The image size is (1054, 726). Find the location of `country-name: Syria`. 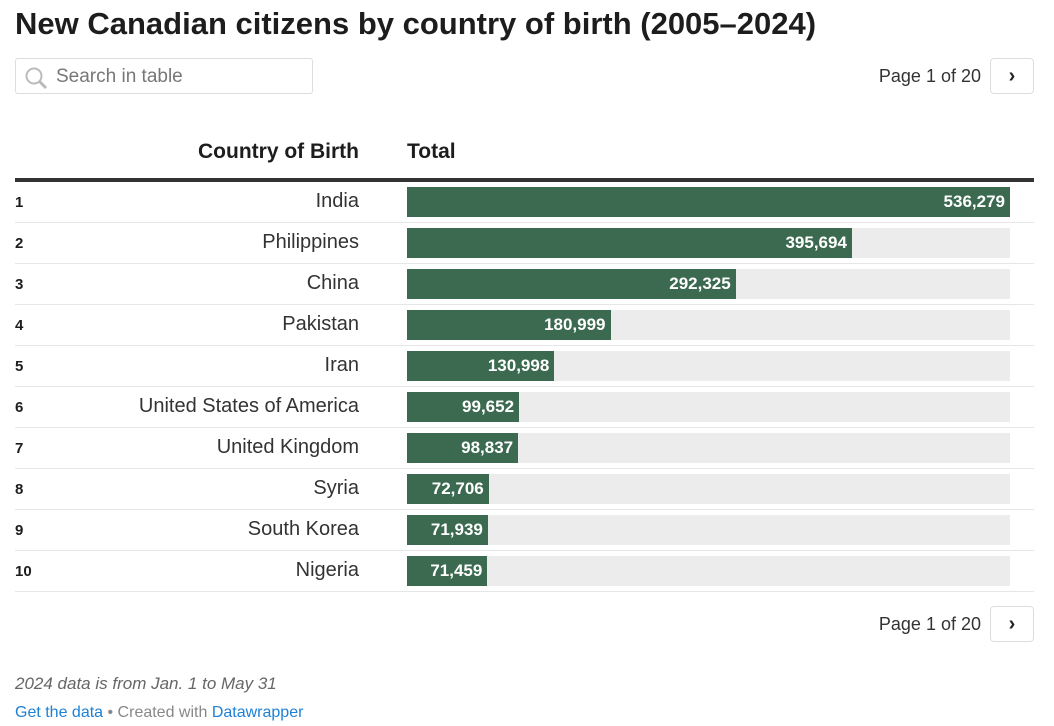

country-name: Syria is located at coordinates (336, 488).